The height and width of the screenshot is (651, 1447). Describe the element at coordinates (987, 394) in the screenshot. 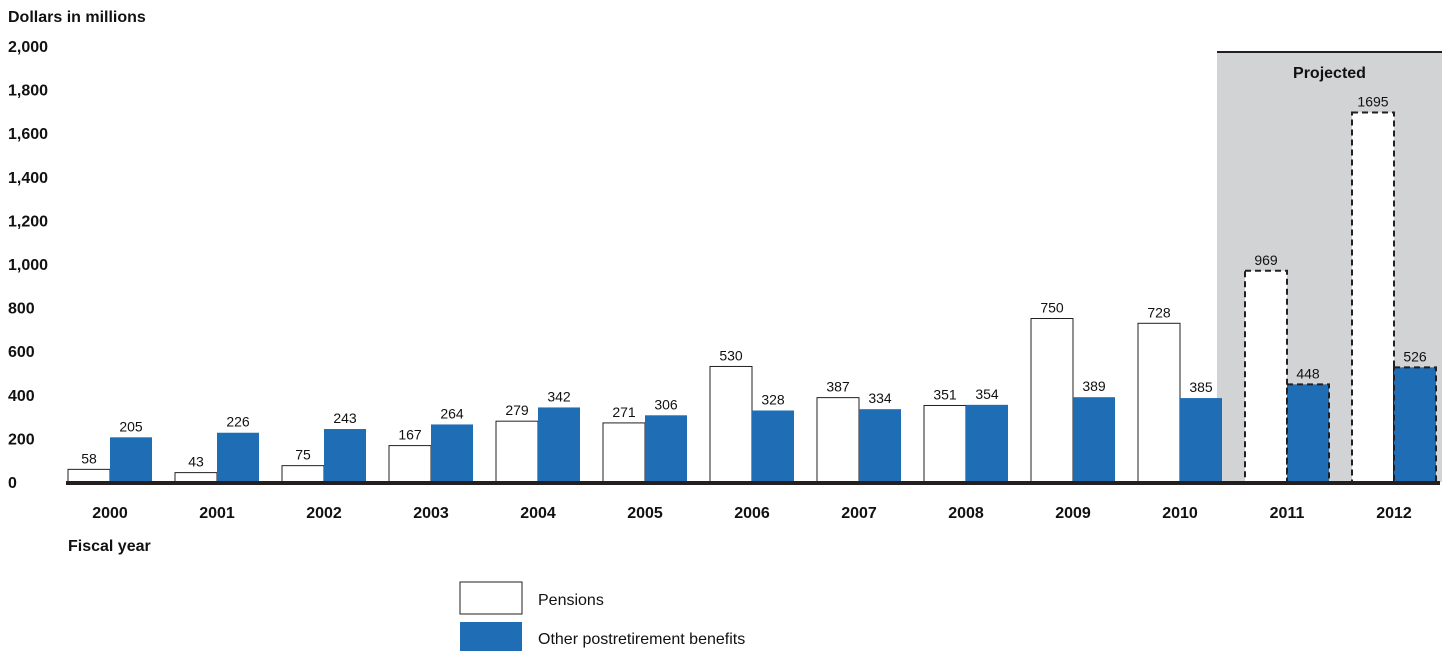

I see `data-label-other-2008: 354` at that location.